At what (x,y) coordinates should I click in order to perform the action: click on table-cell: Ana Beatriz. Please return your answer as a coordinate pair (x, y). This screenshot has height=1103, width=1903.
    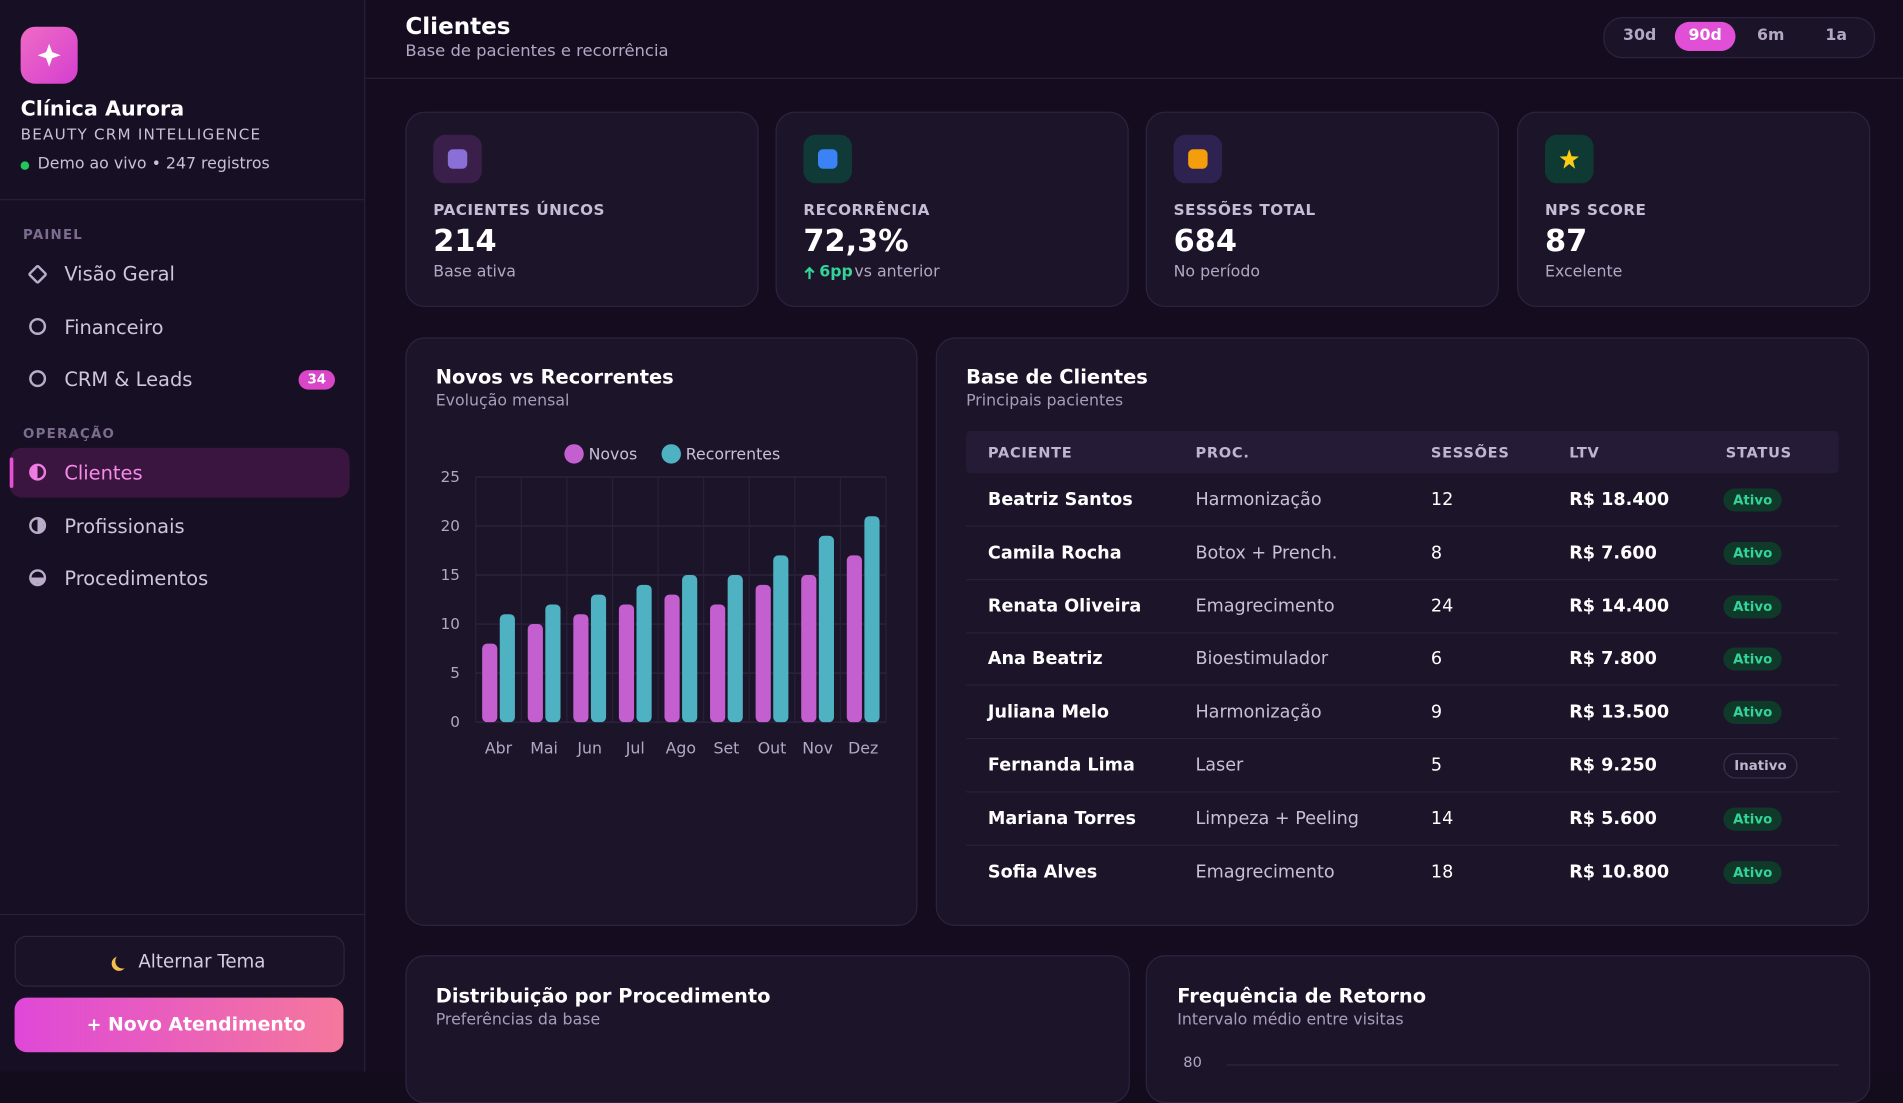
    Looking at the image, I should click on (1045, 659).